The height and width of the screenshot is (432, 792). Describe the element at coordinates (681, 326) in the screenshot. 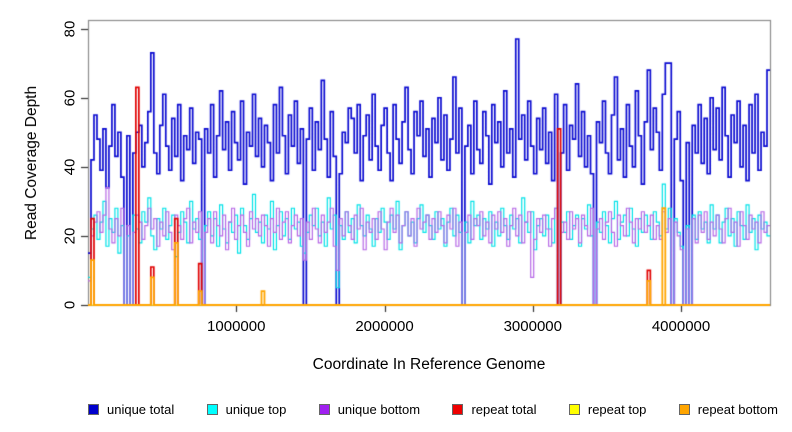

I see `x-tick-label: 4000000` at that location.